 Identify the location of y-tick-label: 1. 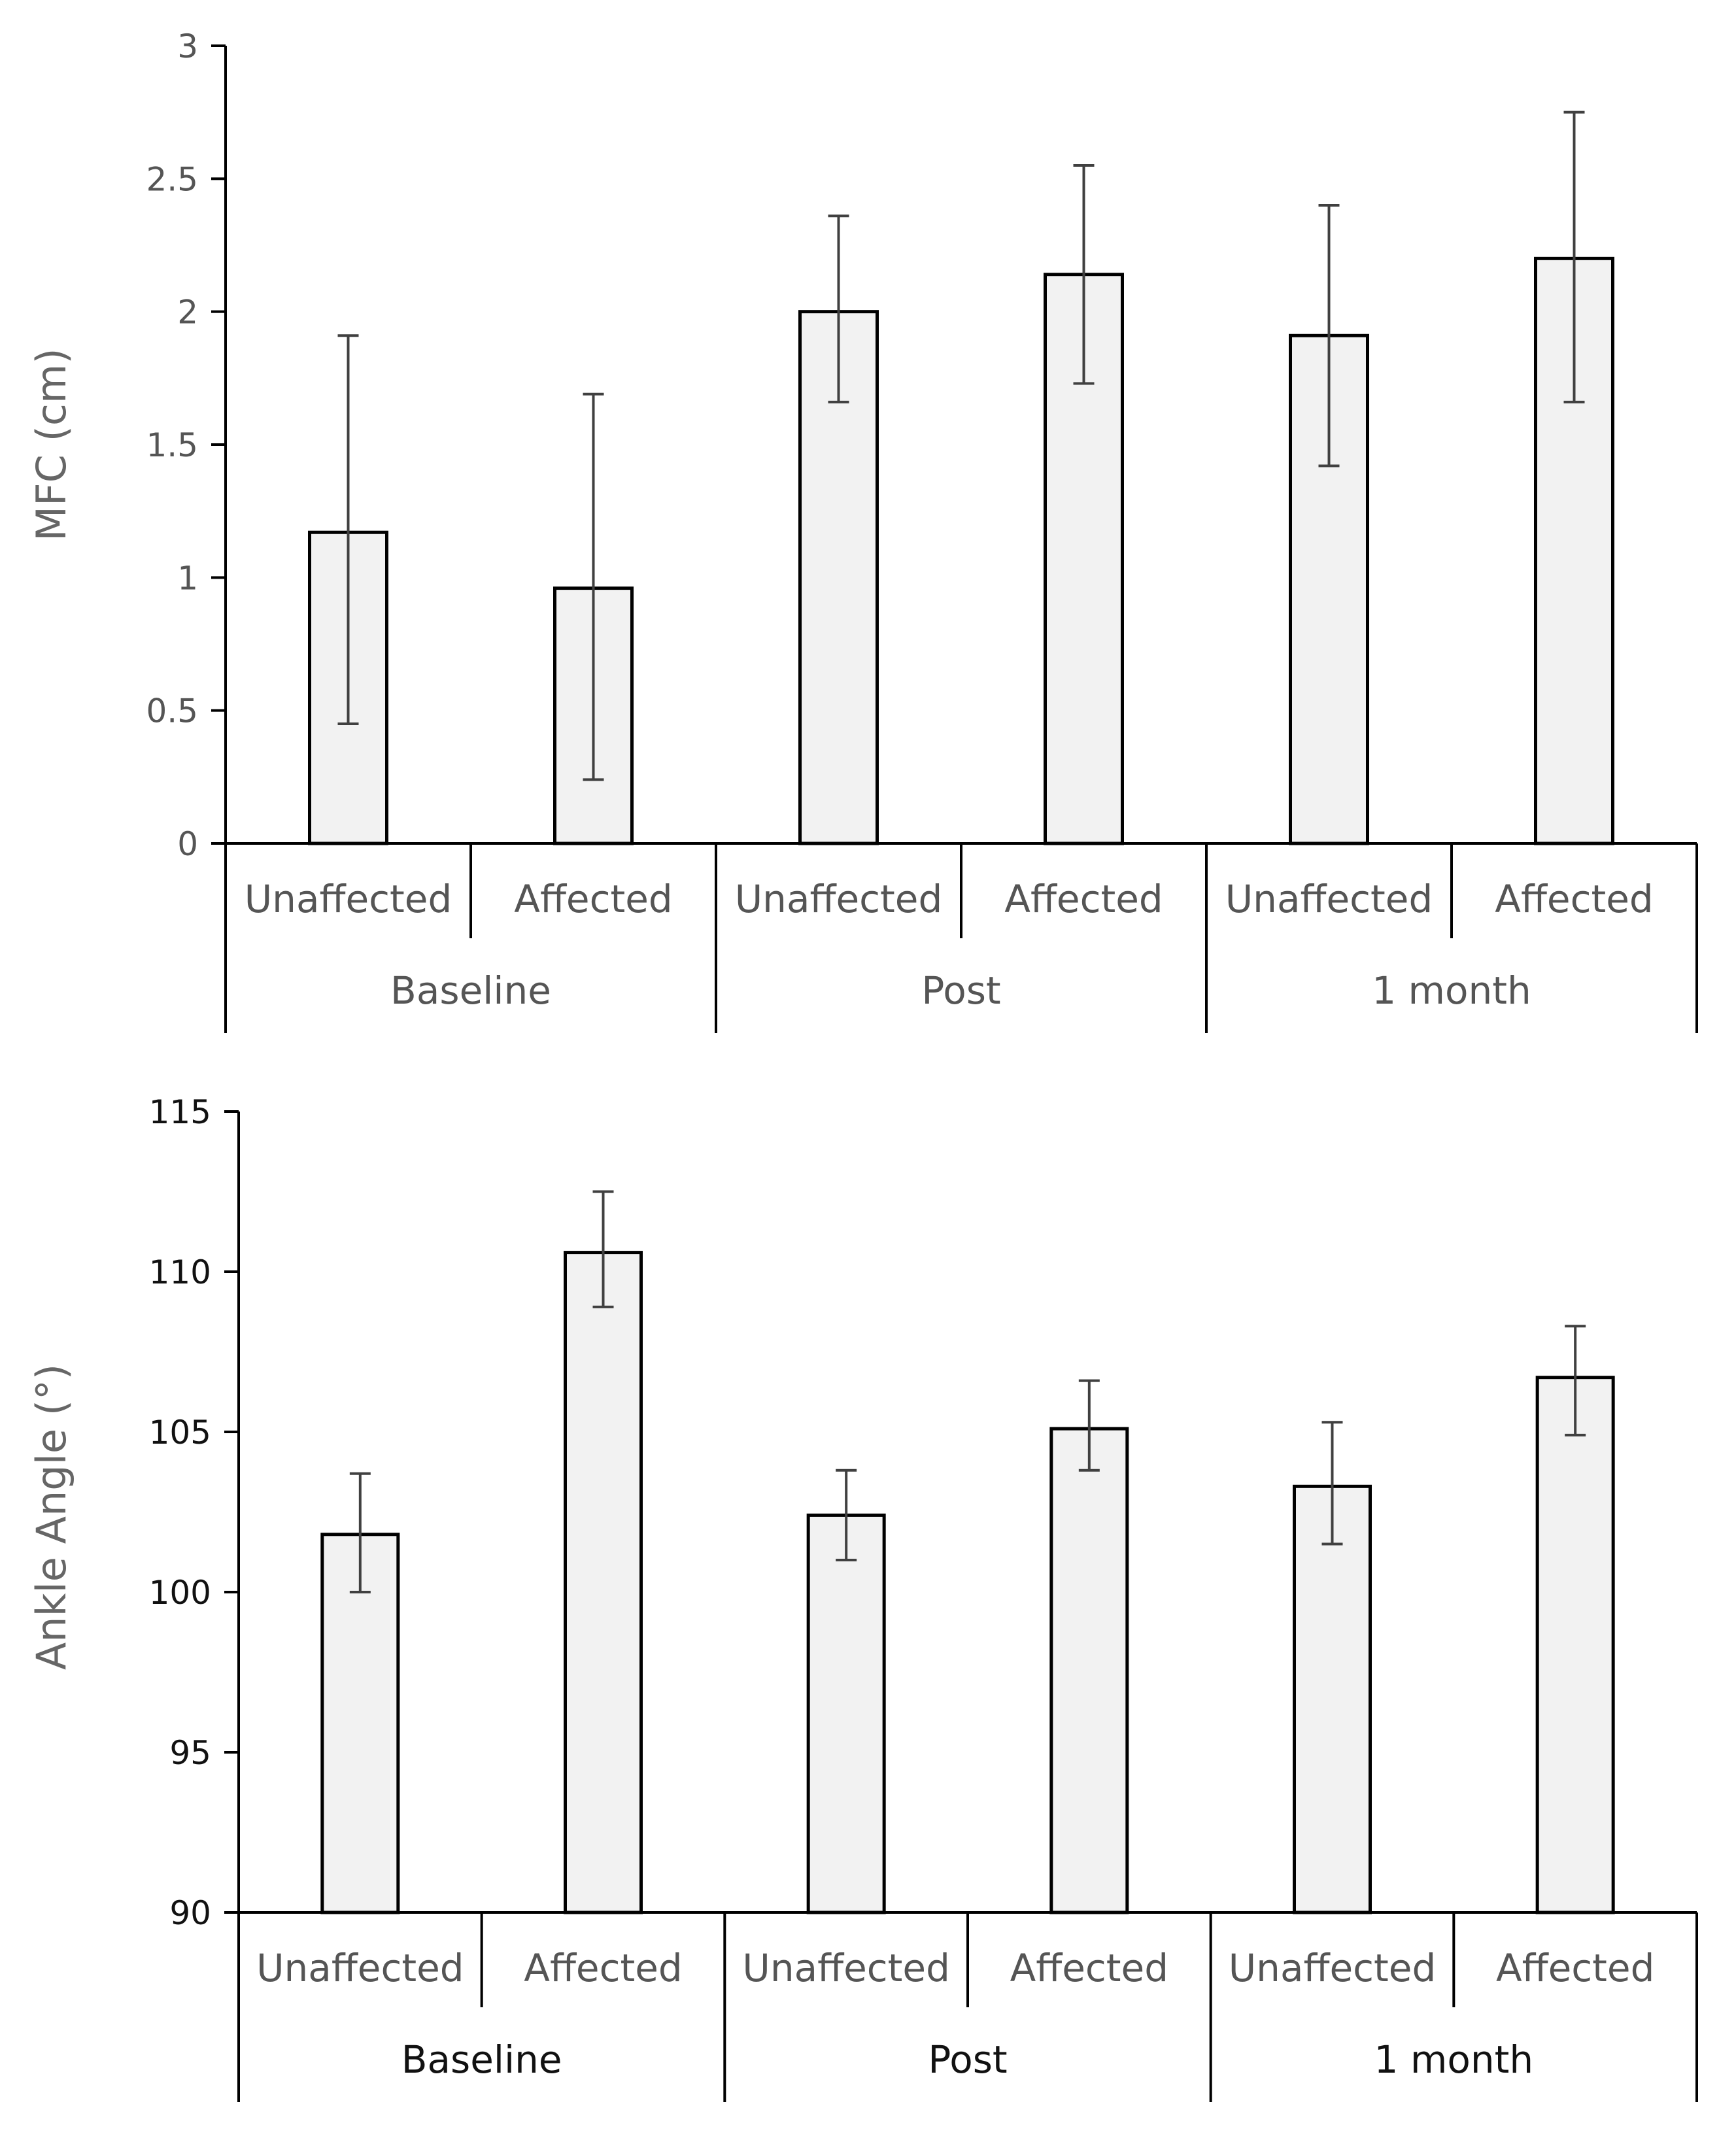
(187, 578).